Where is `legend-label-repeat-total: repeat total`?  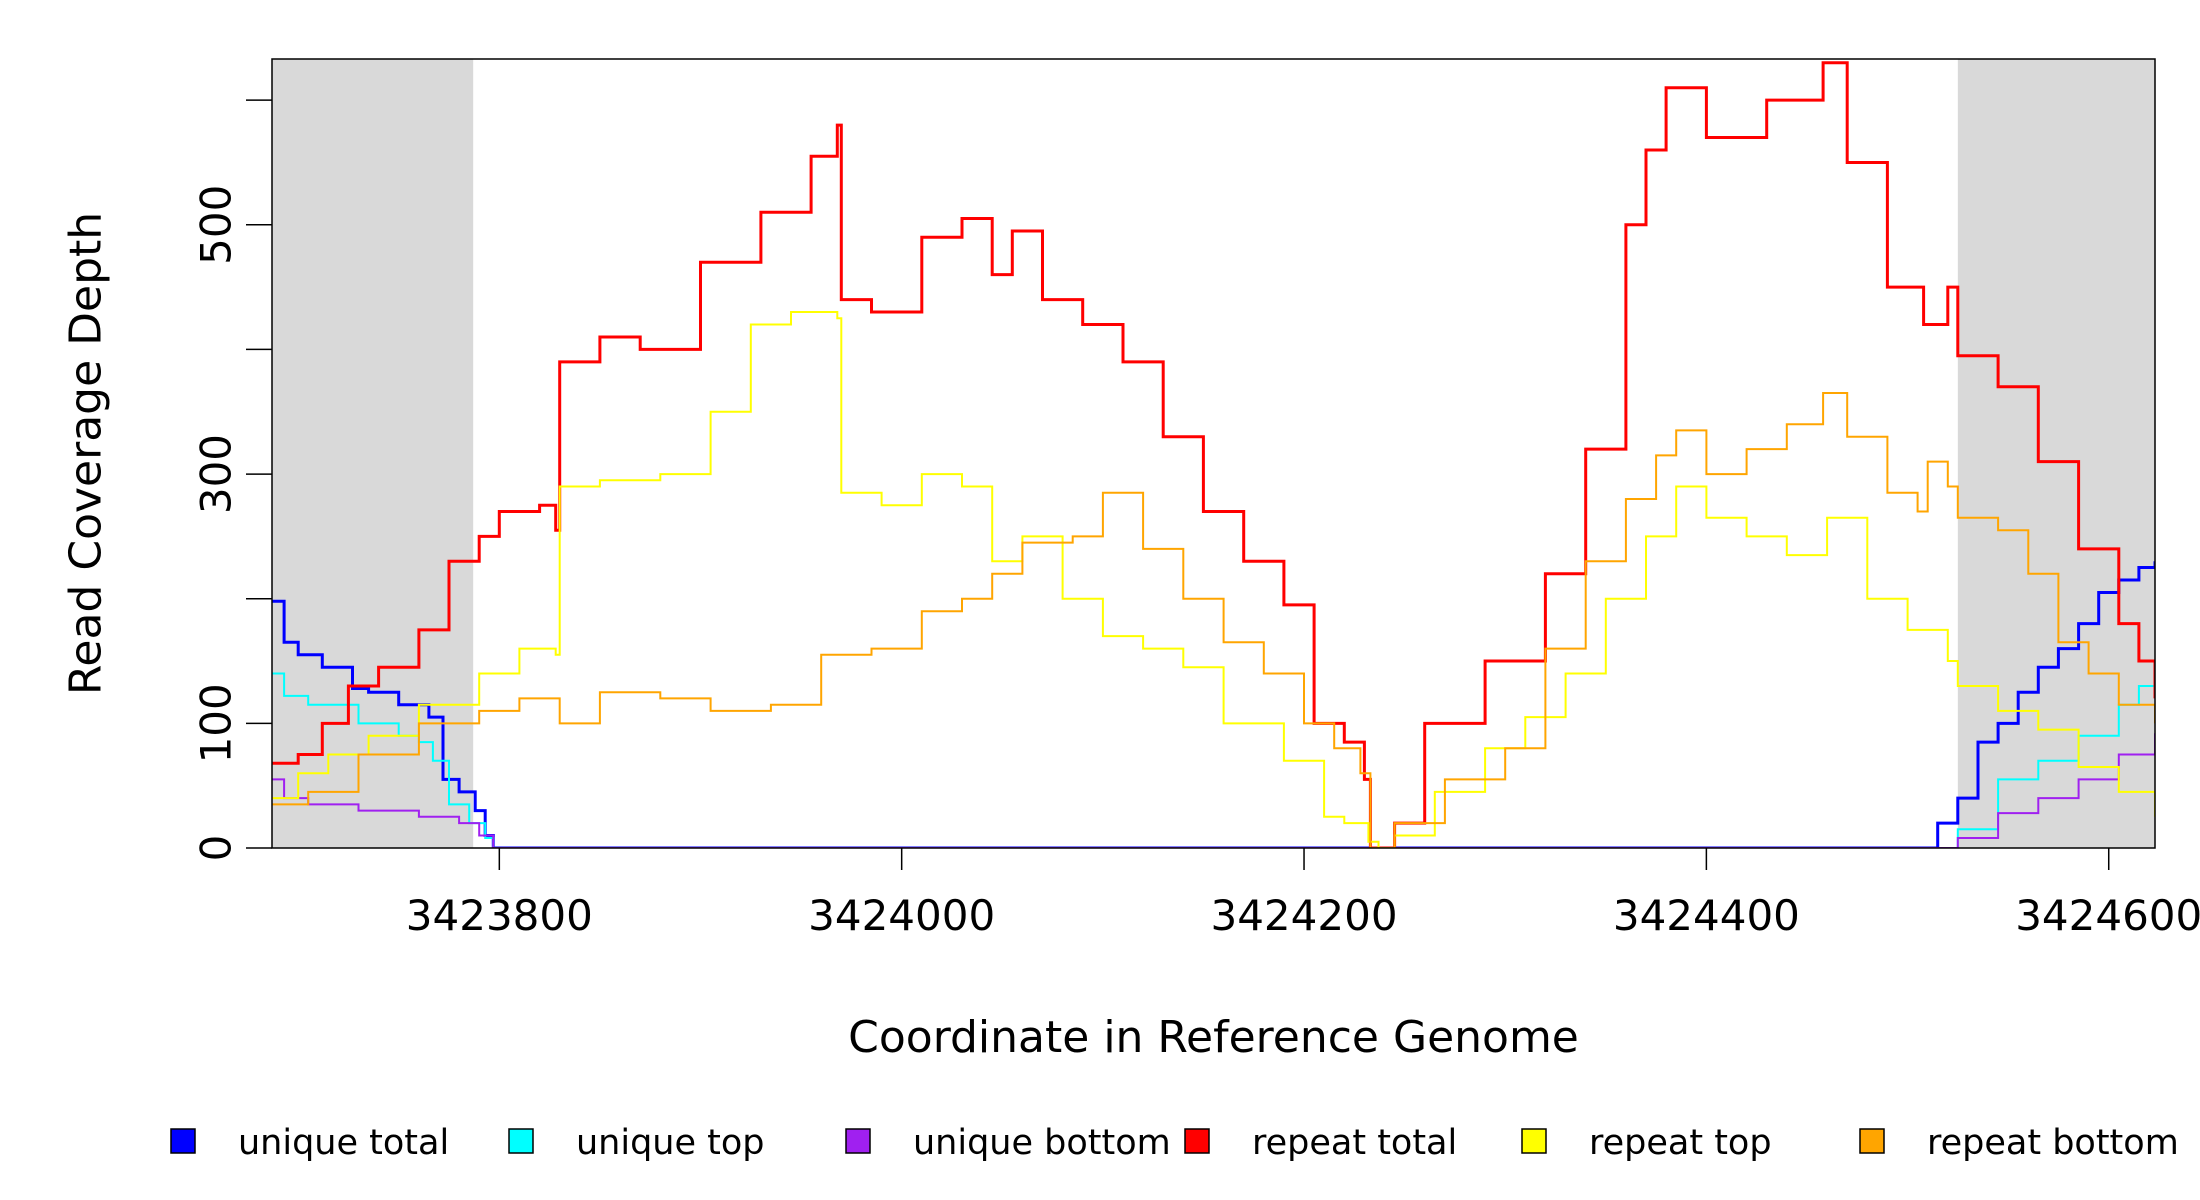
legend-label-repeat-total: repeat total is located at coordinates (1354, 1143).